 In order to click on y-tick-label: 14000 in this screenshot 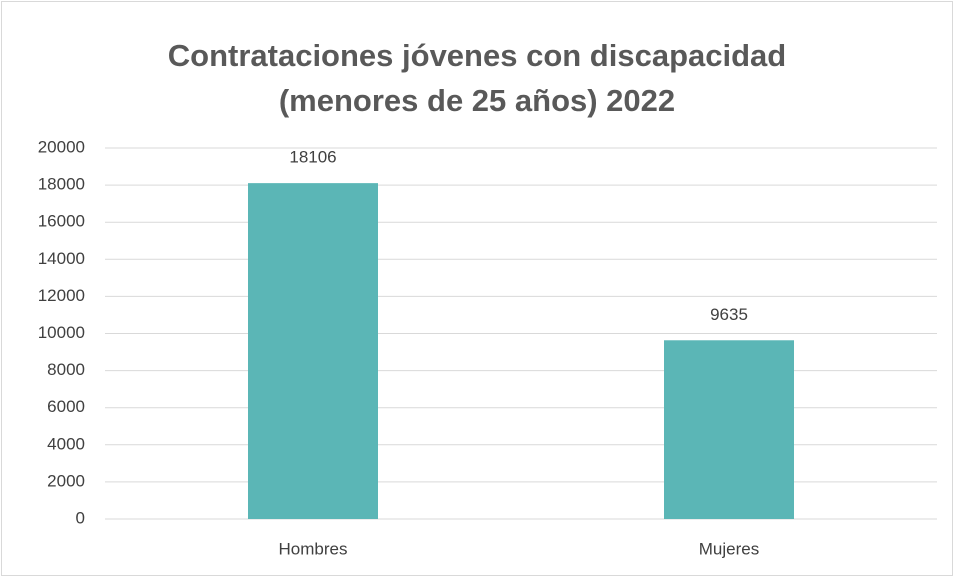, I will do `click(61, 258)`.